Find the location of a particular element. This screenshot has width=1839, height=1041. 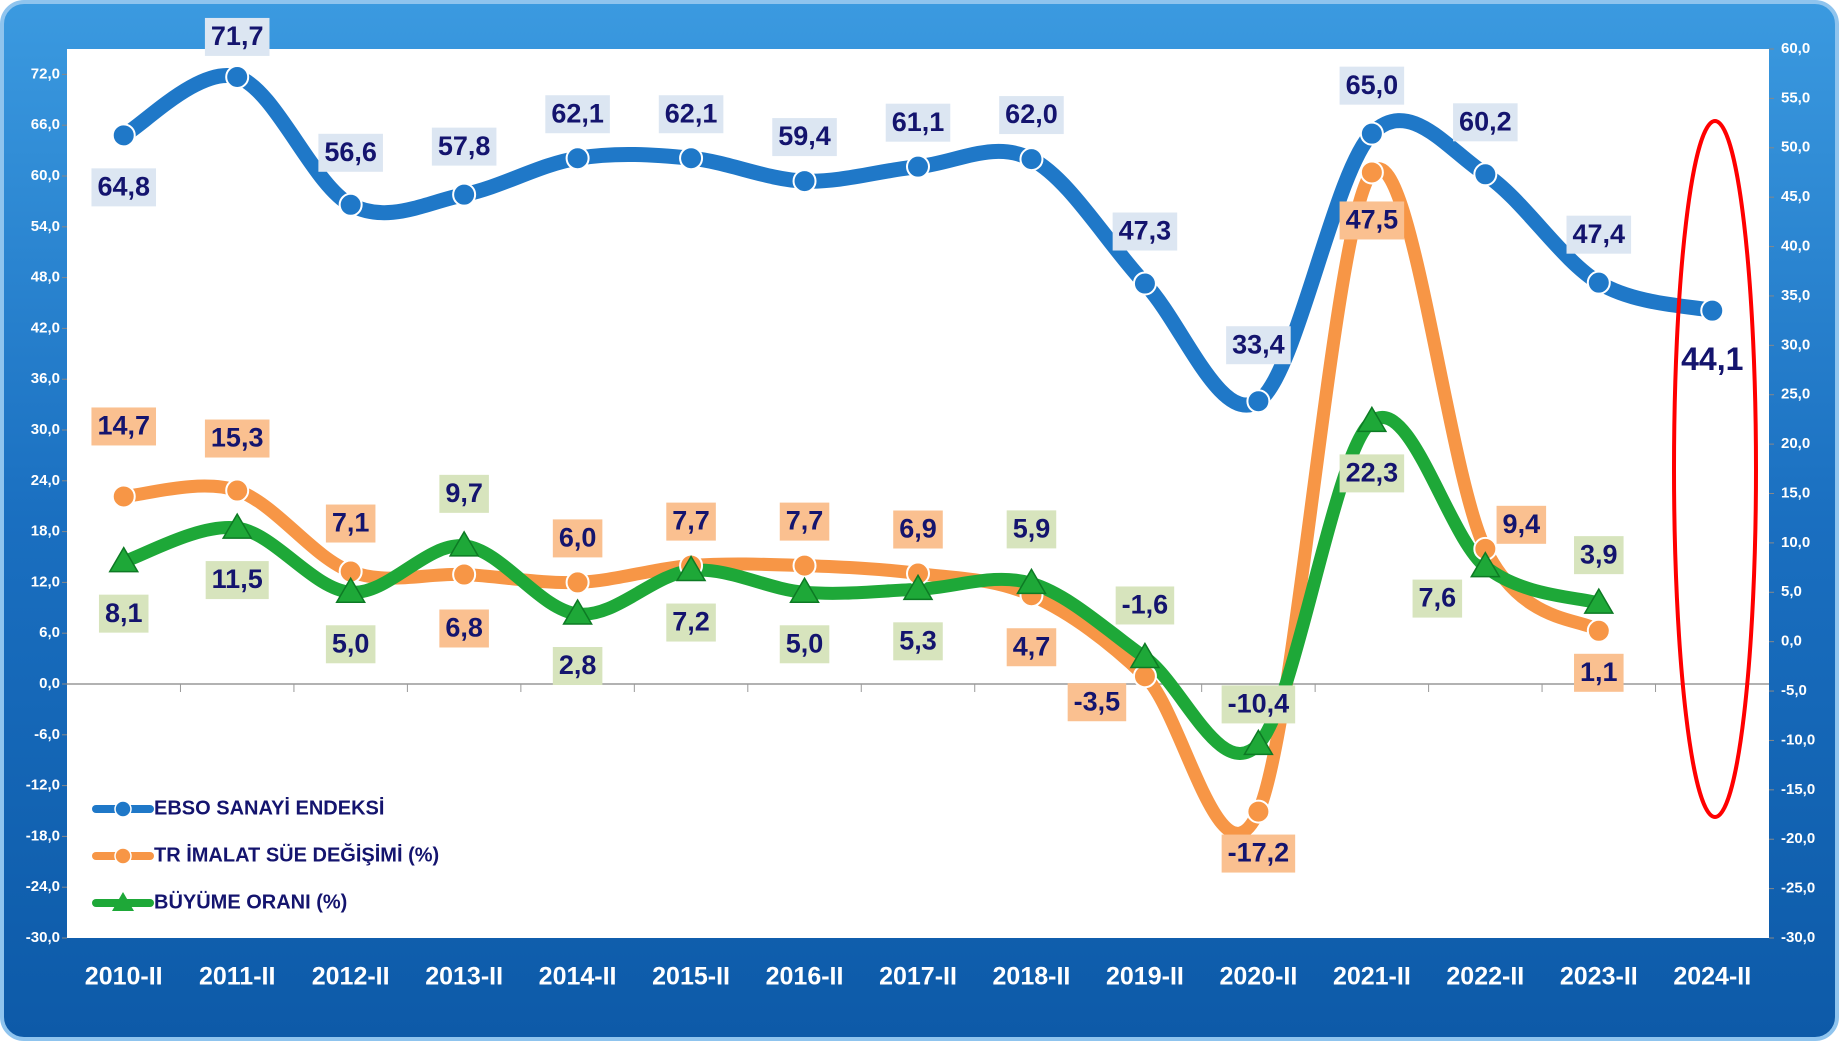

y-tick-label: -12,0 is located at coordinates (43, 785).